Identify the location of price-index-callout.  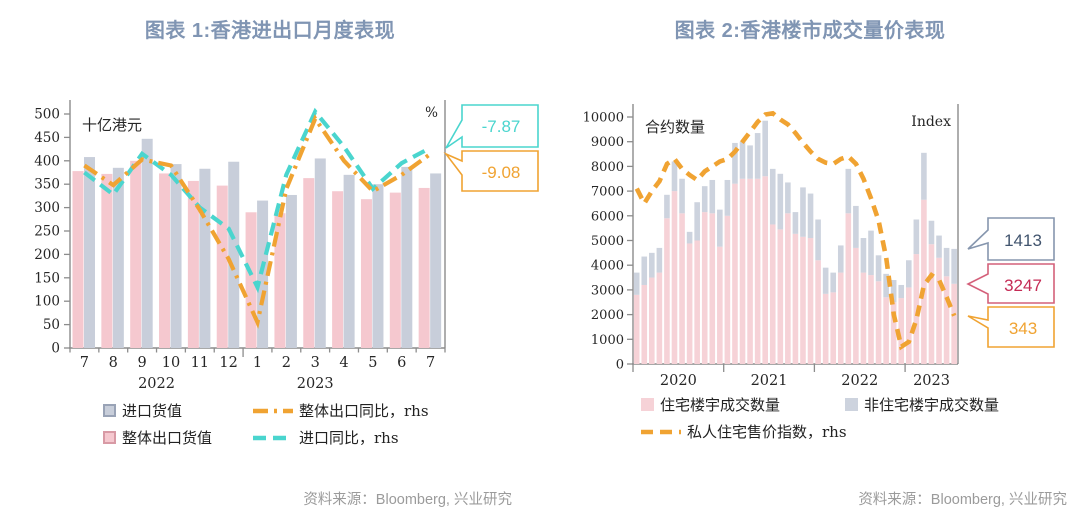
(1011, 327).